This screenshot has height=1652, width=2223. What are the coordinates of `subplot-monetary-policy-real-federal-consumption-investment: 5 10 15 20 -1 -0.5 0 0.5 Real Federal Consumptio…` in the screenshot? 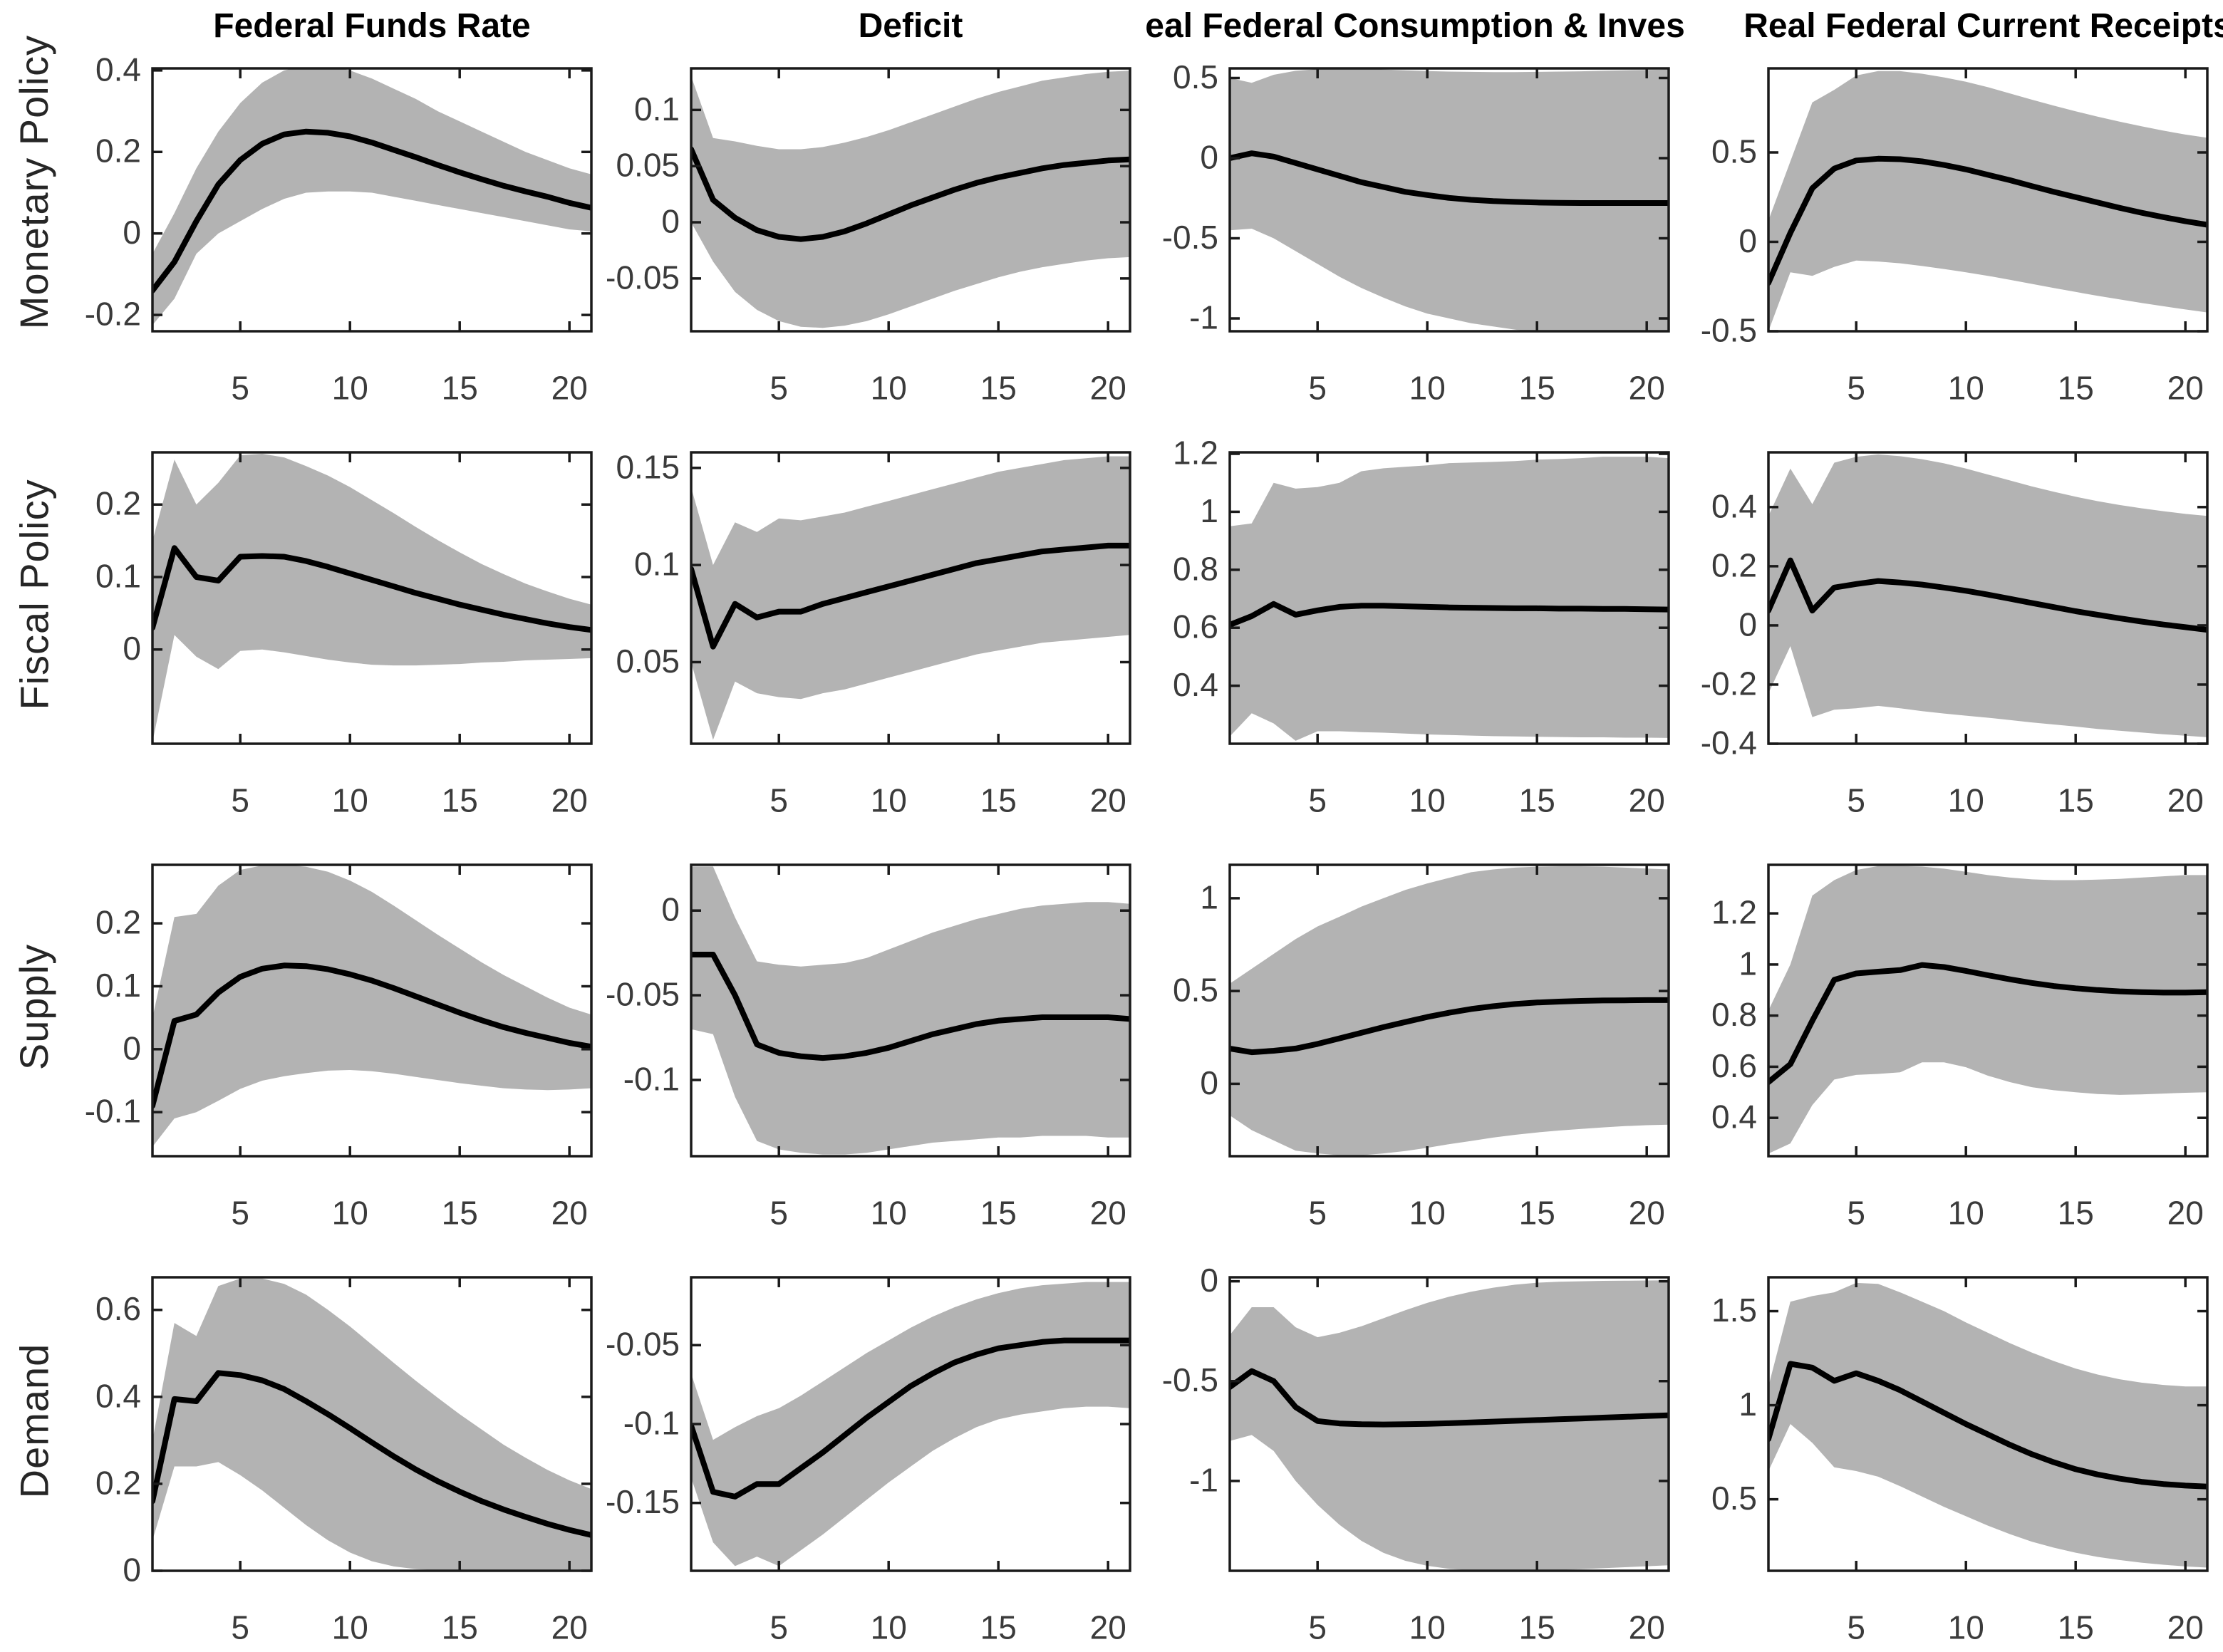 It's located at (1415, 207).